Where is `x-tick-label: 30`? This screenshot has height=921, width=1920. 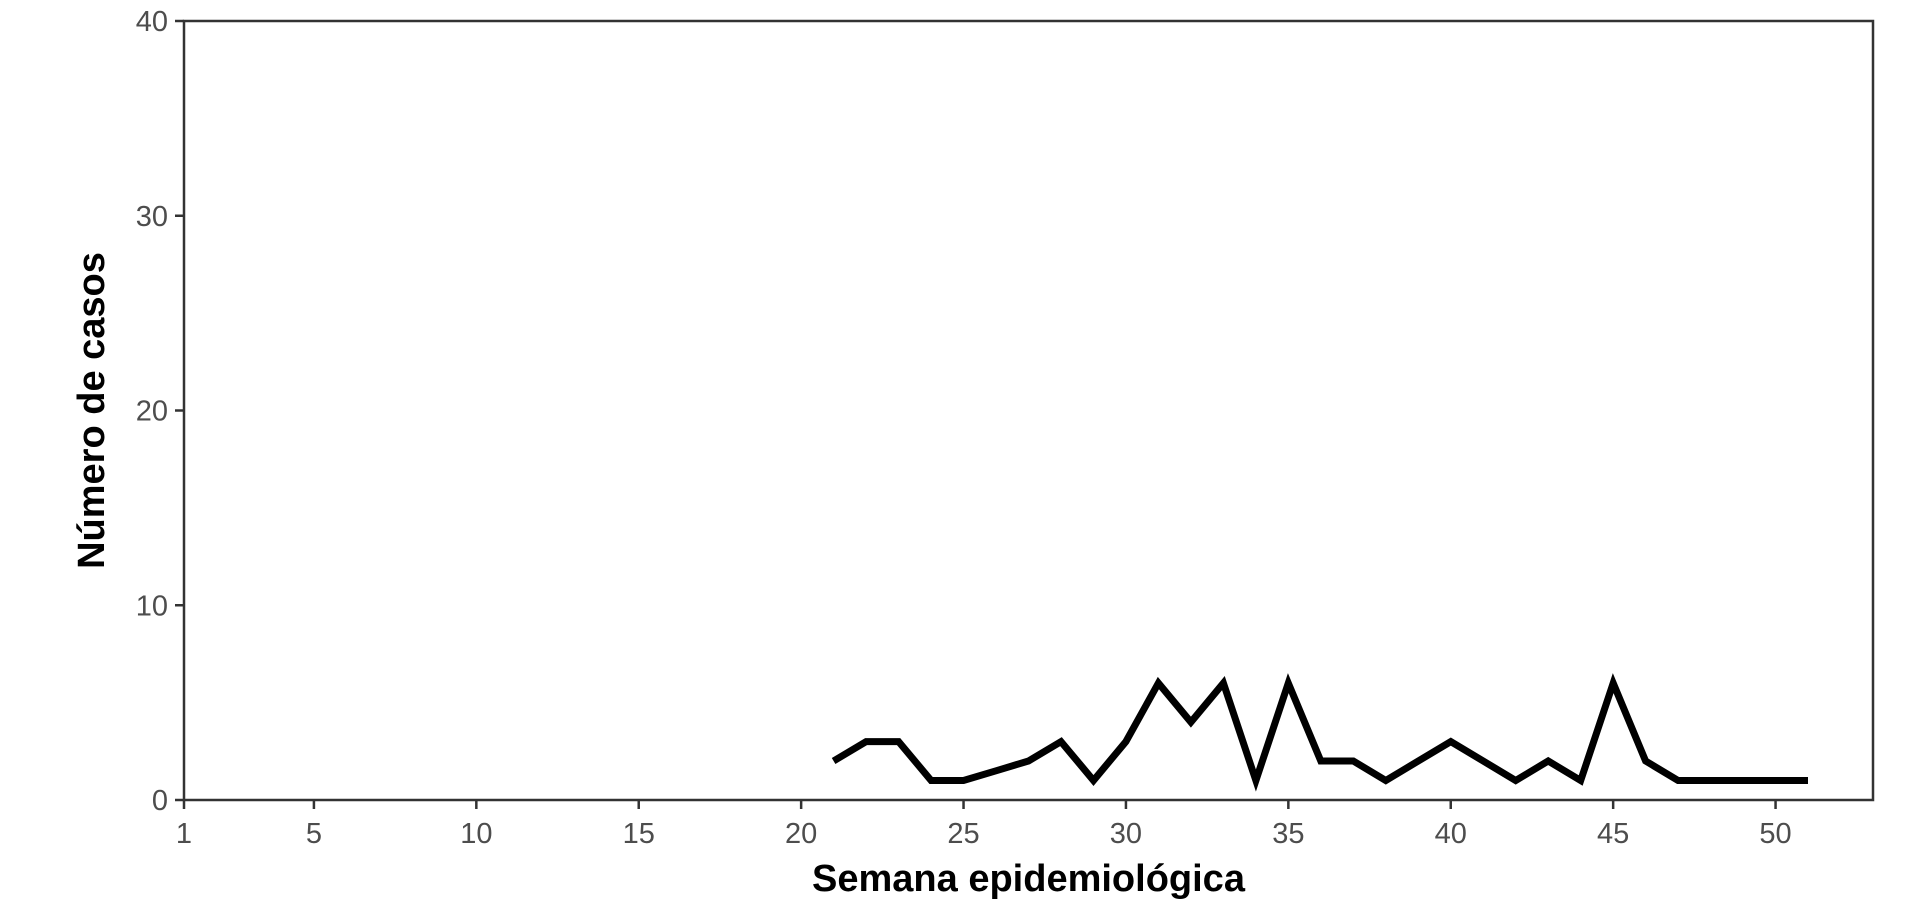 x-tick-label: 30 is located at coordinates (1126, 834).